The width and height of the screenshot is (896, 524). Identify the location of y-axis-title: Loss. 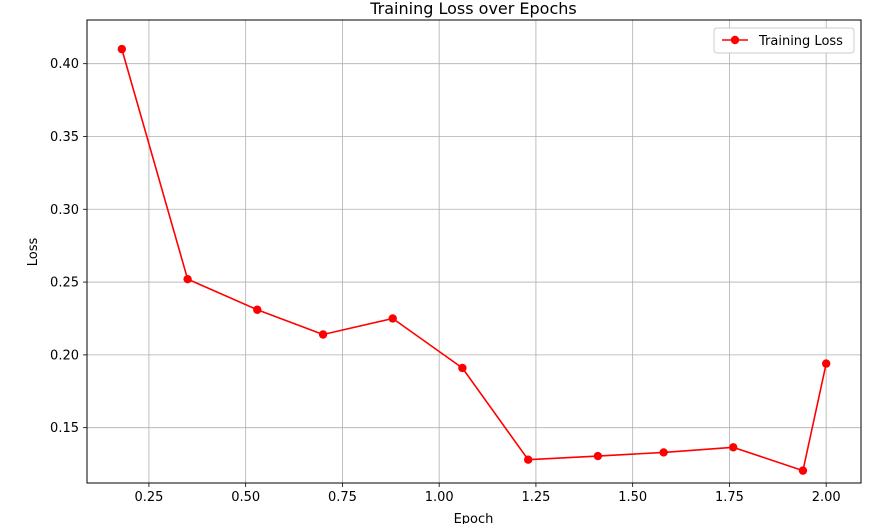
(33, 252).